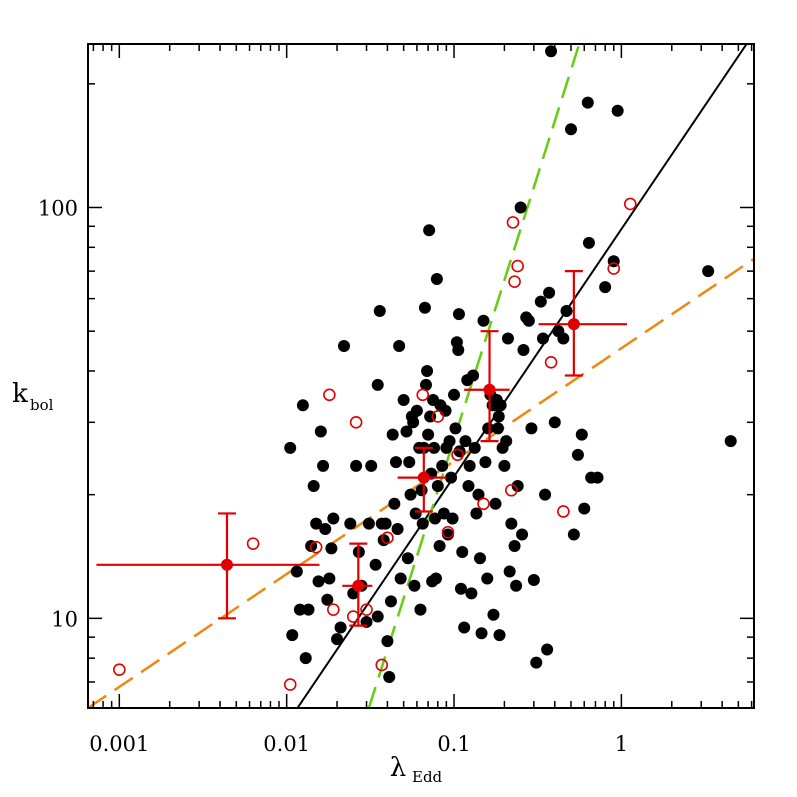  I want to click on y-axis-label-main: k, so click(20, 394).